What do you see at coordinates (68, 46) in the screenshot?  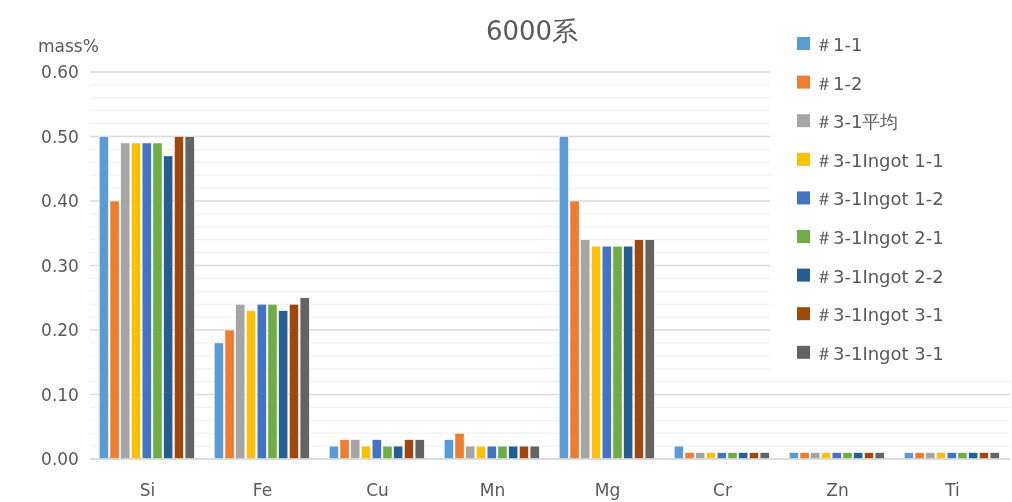 I see `y-axis-title: mass%` at bounding box center [68, 46].